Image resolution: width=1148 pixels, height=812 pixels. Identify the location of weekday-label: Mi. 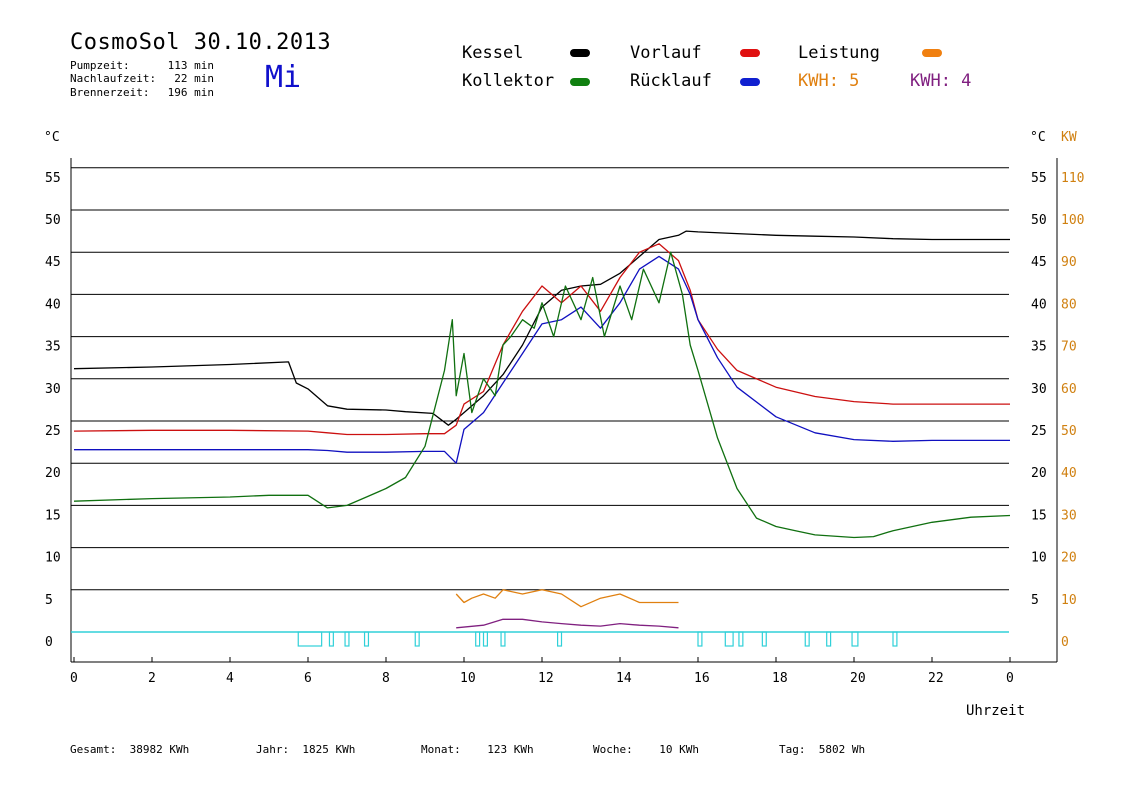
(283, 77).